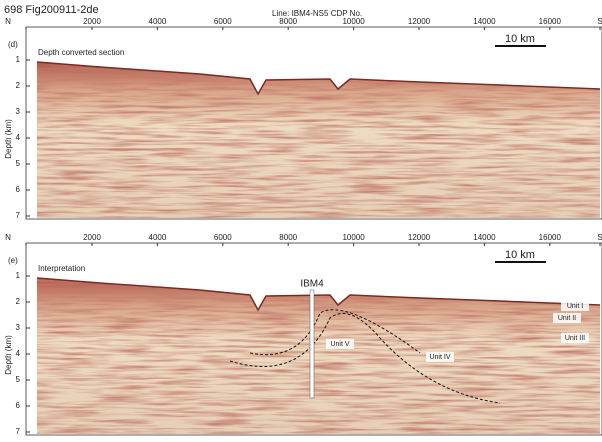 This screenshot has width=602, height=442. I want to click on figure-id: 698 Fig200911-2de, so click(51, 10).